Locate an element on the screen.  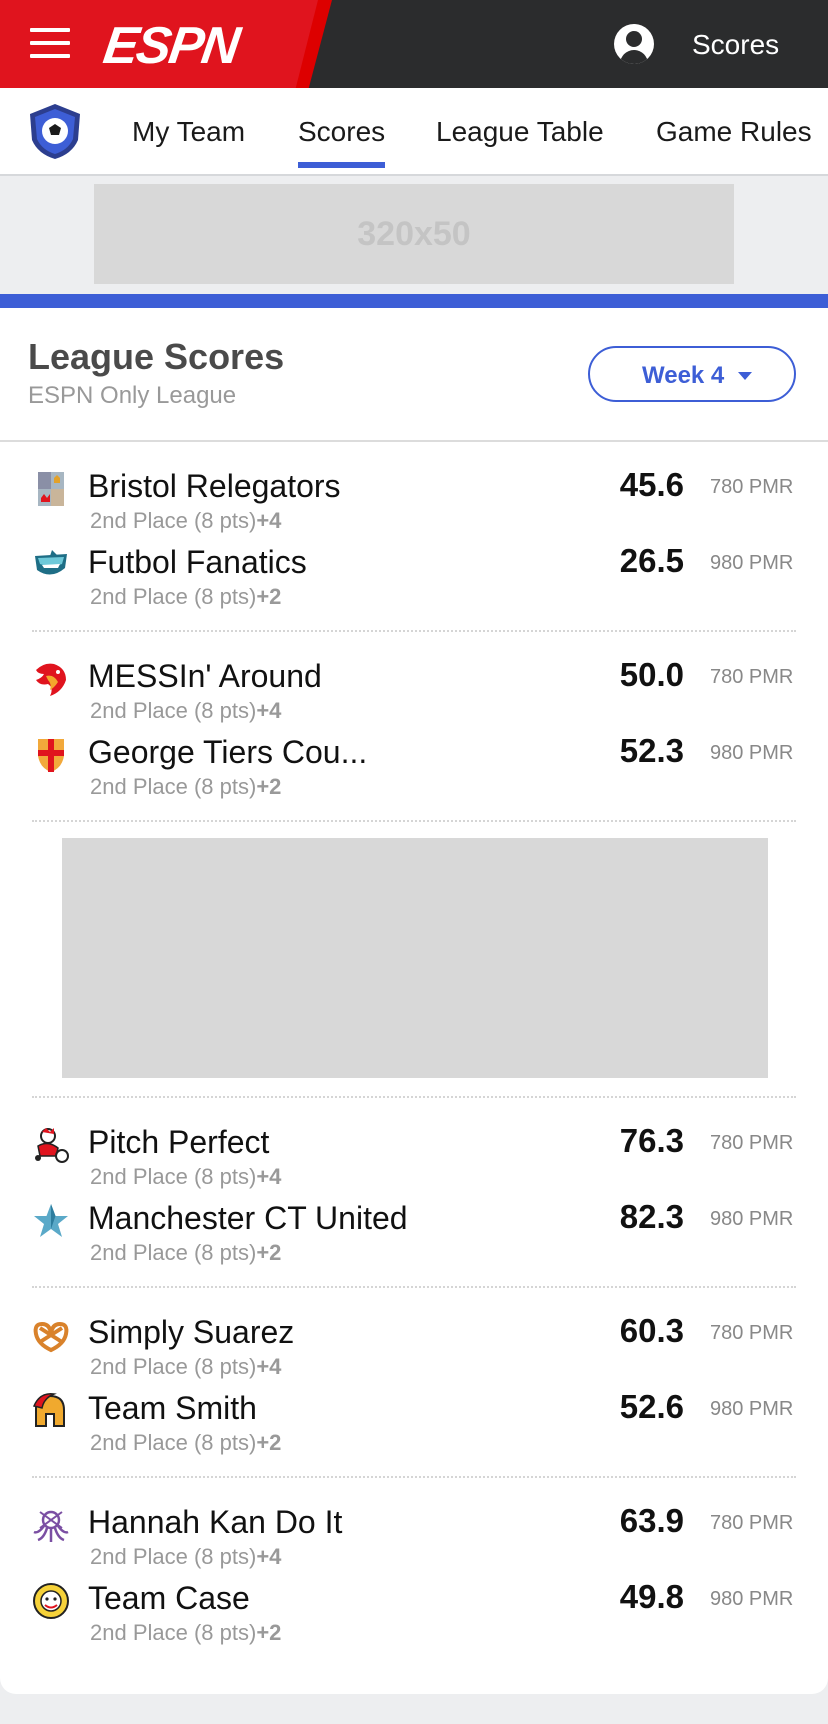
team-score: 49.8 is located at coordinates (651, 1596).